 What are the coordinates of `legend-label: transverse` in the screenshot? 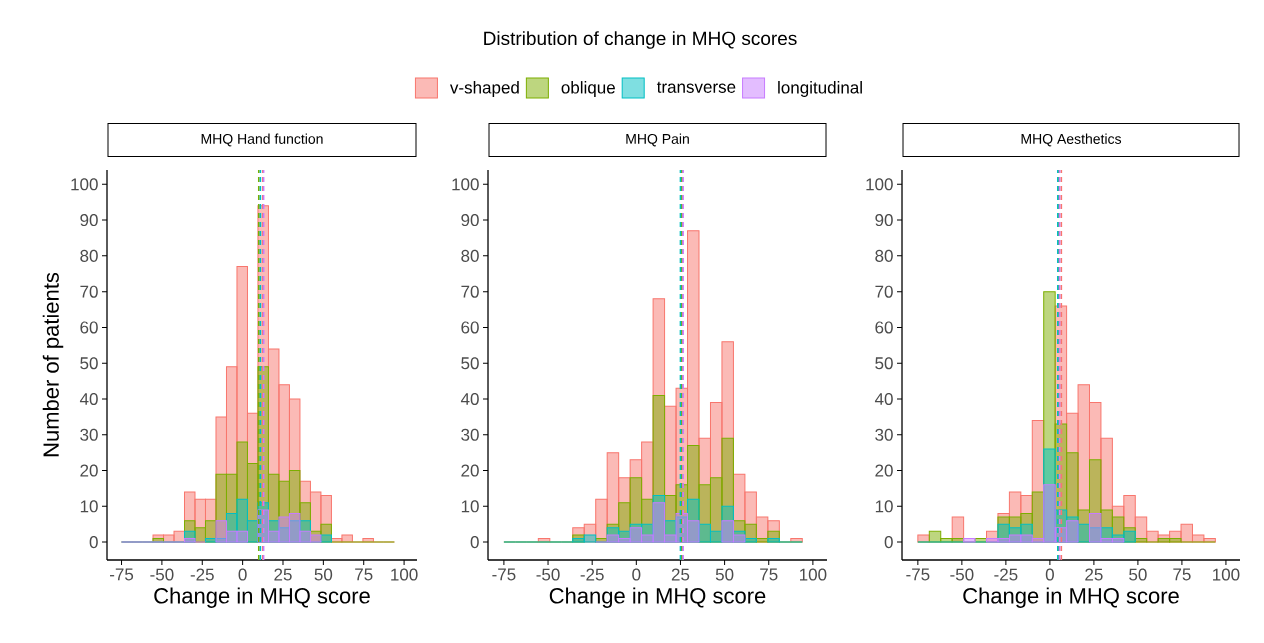 It's located at (696, 87).